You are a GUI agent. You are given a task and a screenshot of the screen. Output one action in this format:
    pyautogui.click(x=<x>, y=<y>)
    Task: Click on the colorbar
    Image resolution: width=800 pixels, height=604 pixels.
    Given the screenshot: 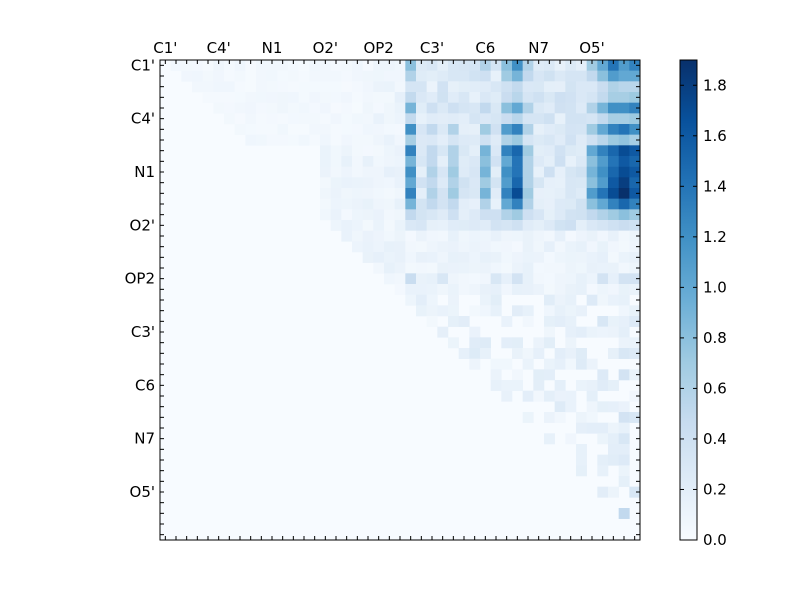 What is the action you would take?
    pyautogui.click(x=688, y=300)
    